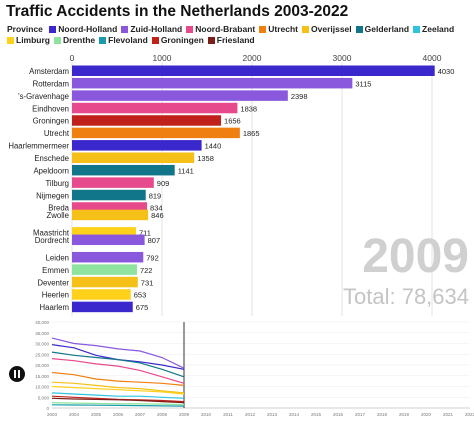 This screenshot has height=427, width=474. Describe the element at coordinates (51, 158) in the screenshot. I see `category-label: Enschede` at that location.